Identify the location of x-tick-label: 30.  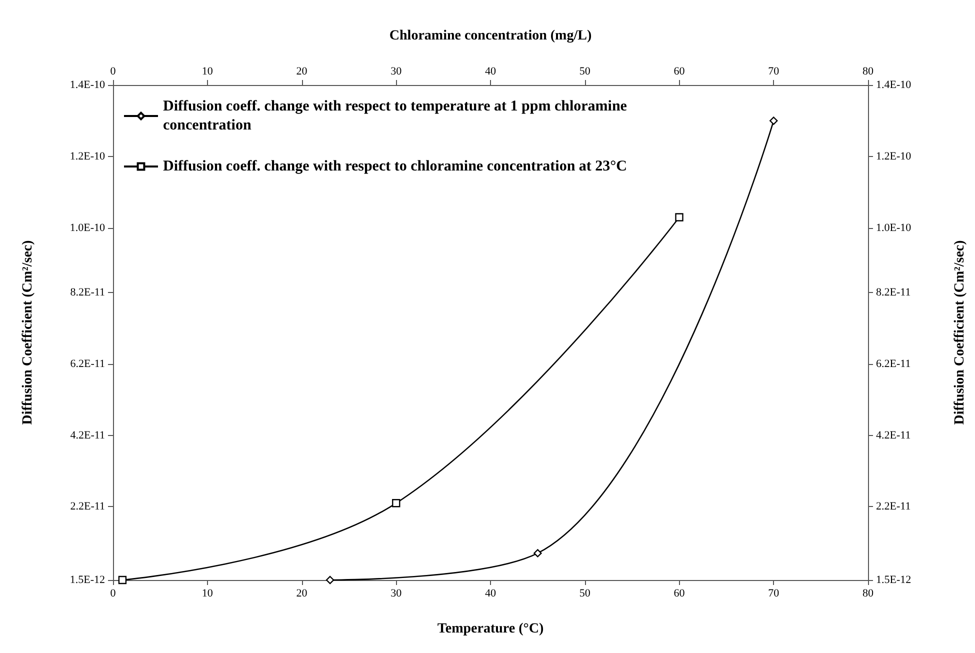
(396, 594).